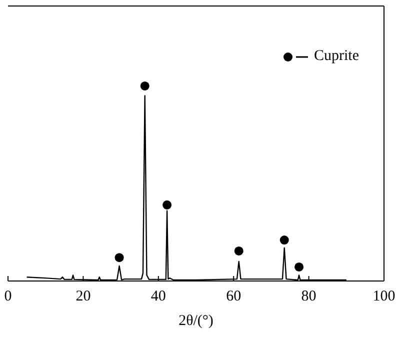  I want to click on x-tick-label: 0, so click(8, 296).